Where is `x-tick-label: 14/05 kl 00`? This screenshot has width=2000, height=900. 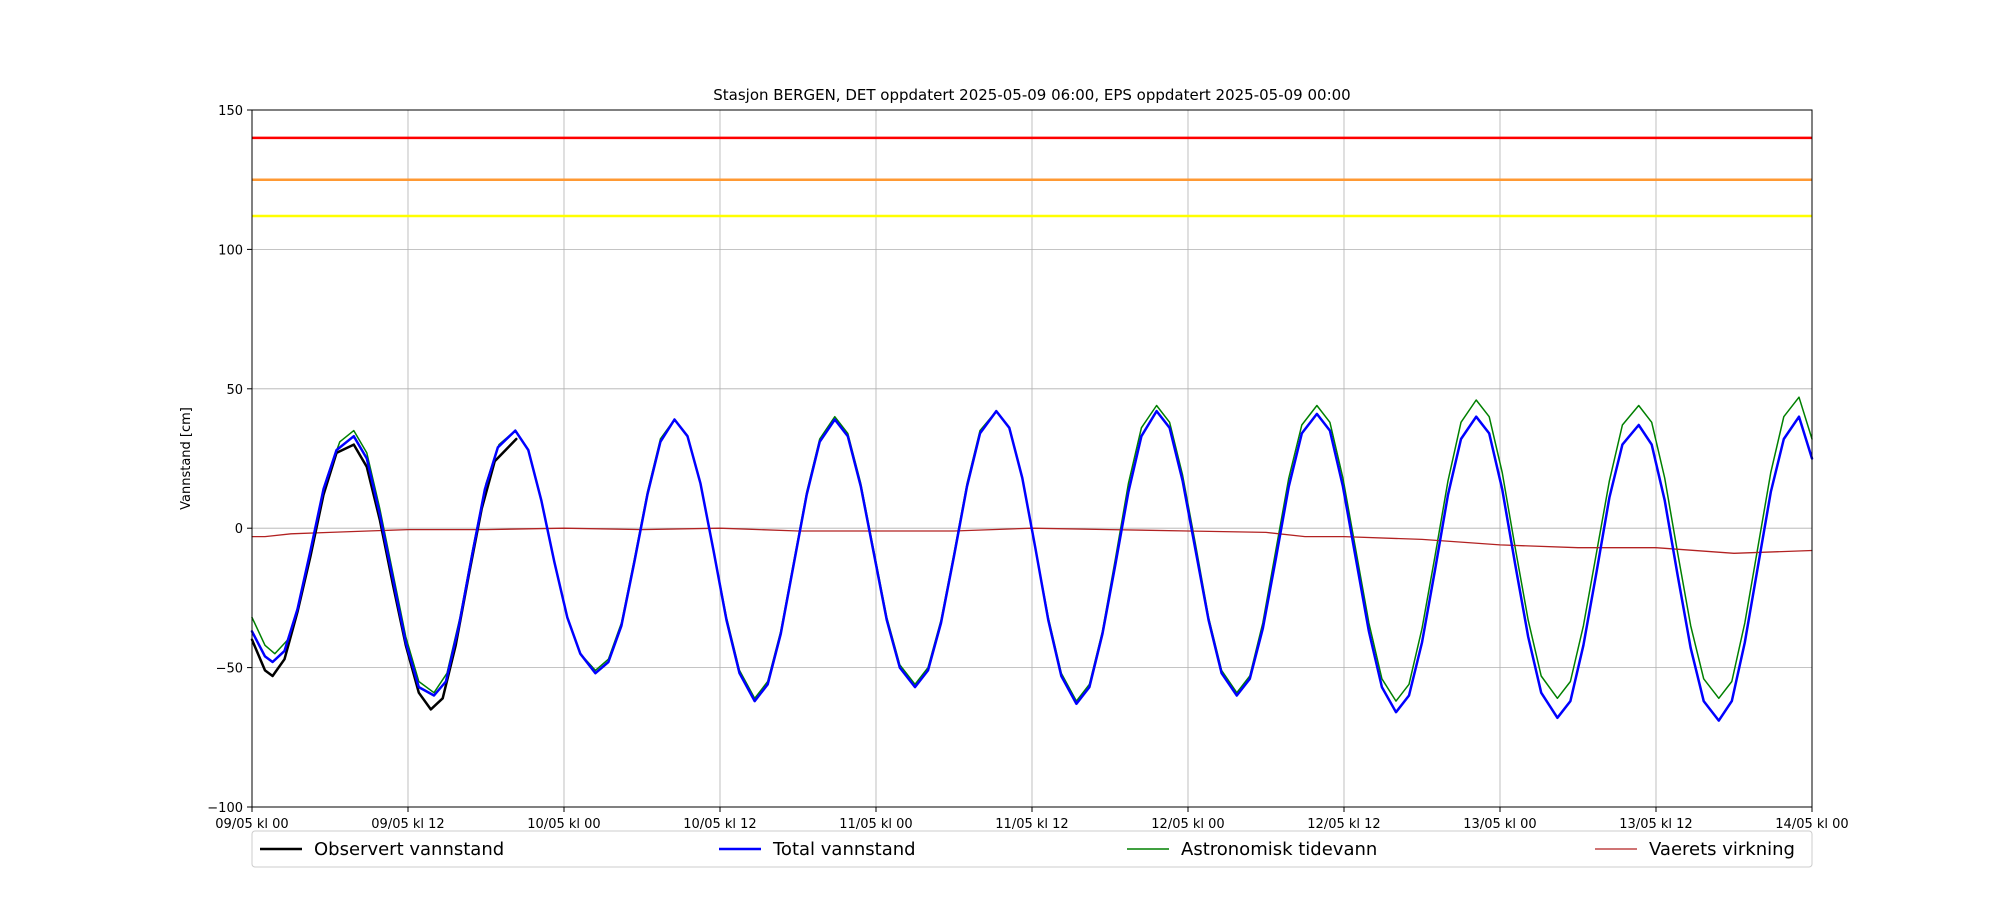
x-tick-label: 14/05 kl 00 is located at coordinates (1811, 824).